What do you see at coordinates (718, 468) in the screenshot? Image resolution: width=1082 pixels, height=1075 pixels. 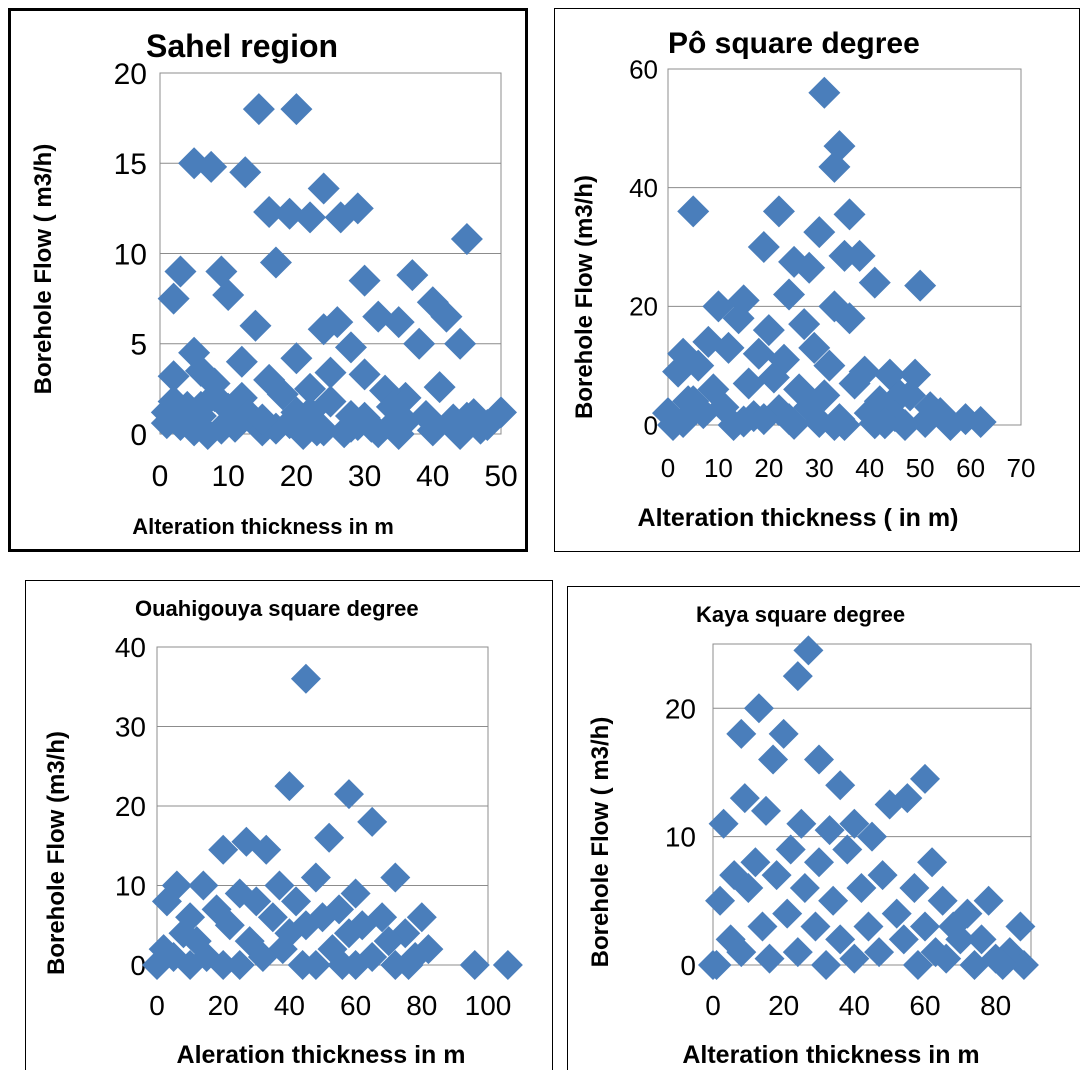 I see `x-tick-label: 10` at bounding box center [718, 468].